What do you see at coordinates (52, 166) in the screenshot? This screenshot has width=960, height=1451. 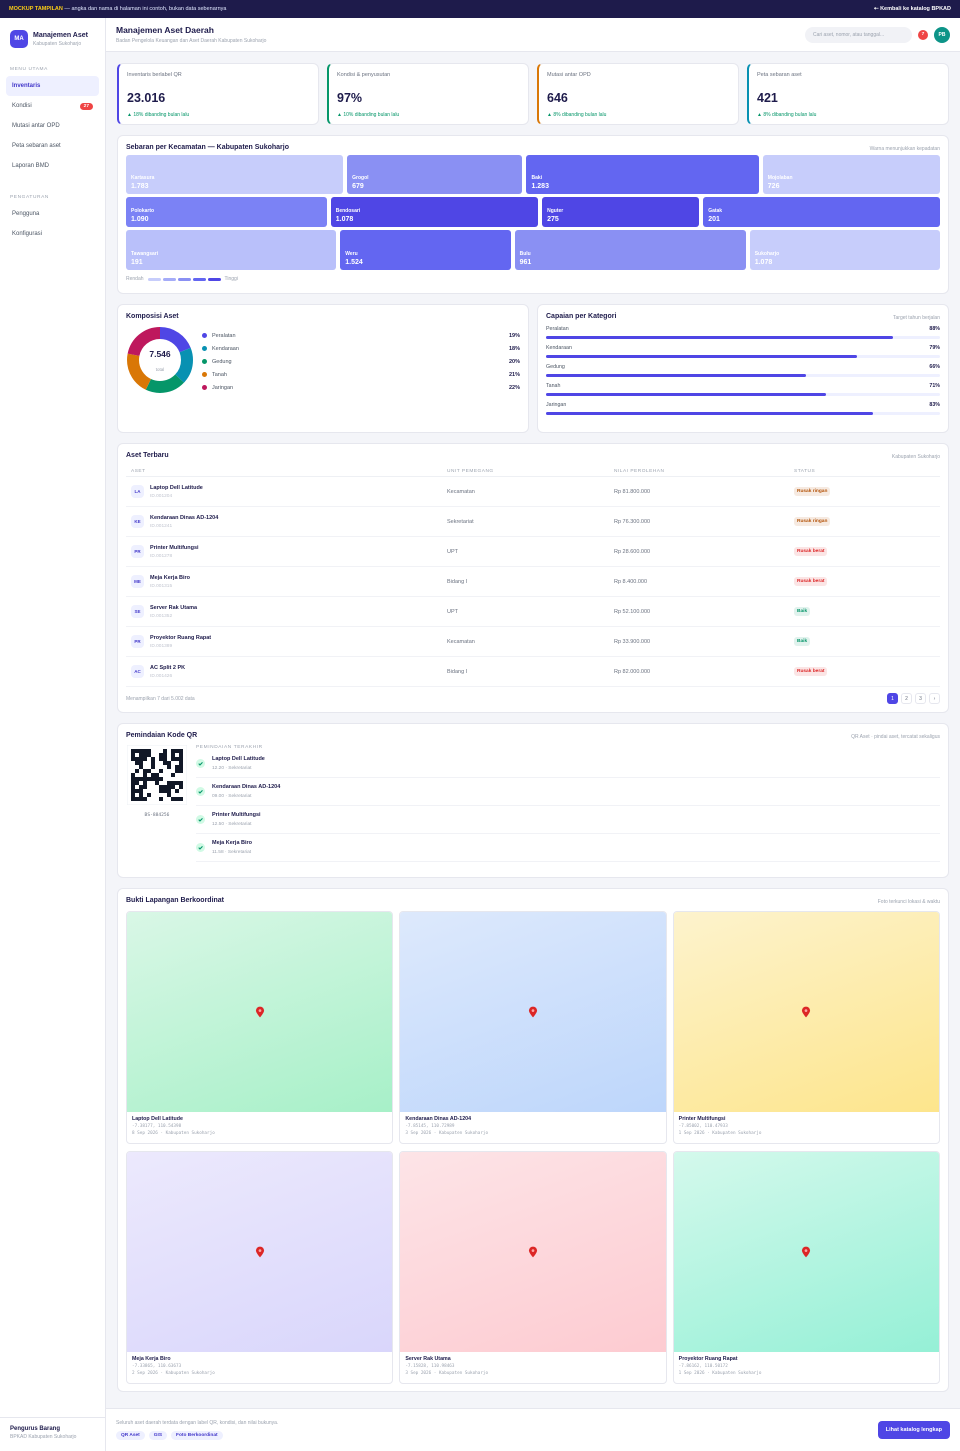 I see `nav-item: Laporan BMD` at bounding box center [52, 166].